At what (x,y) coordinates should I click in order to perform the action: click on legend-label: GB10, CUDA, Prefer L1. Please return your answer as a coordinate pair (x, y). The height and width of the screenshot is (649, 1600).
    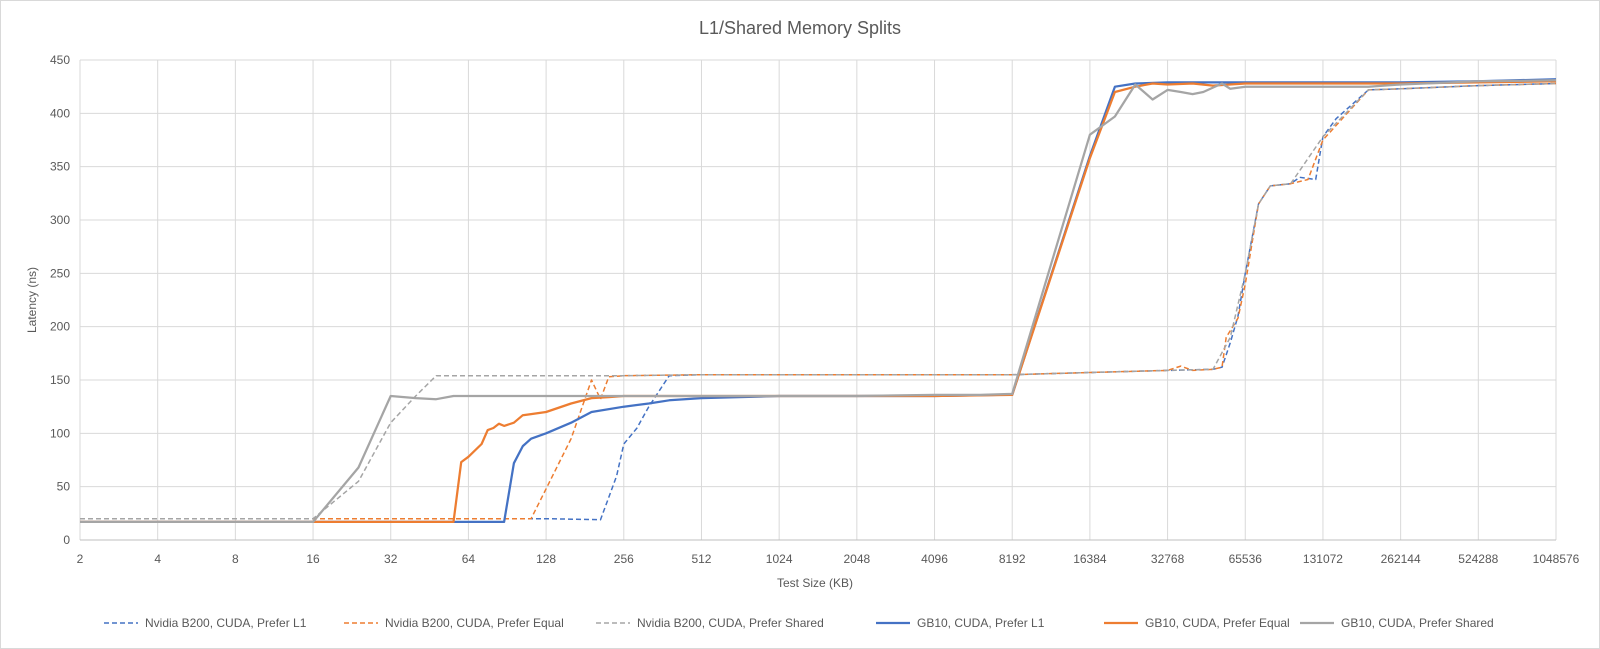
    Looking at the image, I should click on (981, 623).